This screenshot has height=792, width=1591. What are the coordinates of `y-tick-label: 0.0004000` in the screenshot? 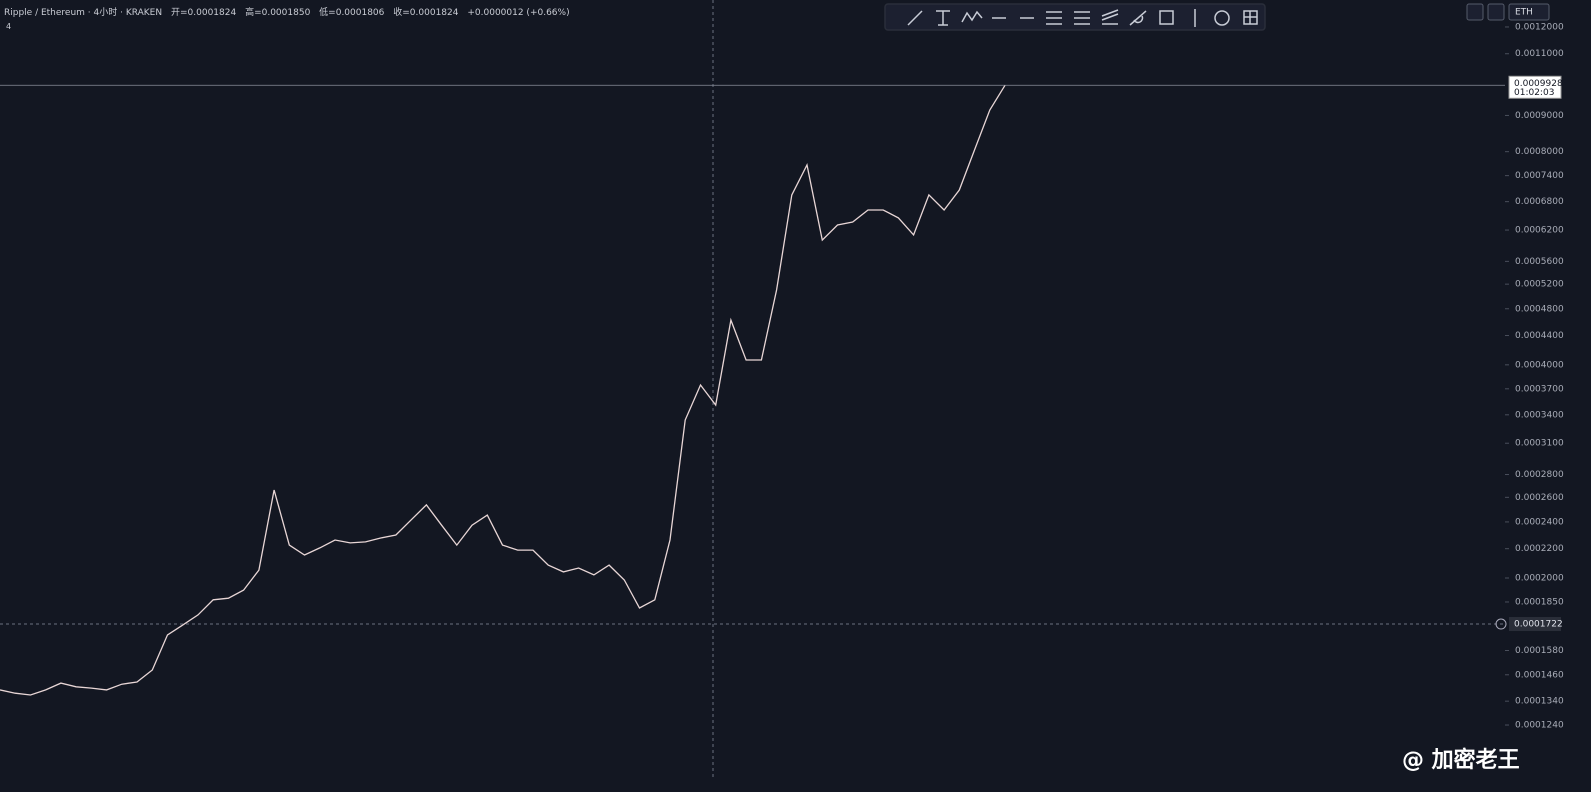 It's located at (1539, 365).